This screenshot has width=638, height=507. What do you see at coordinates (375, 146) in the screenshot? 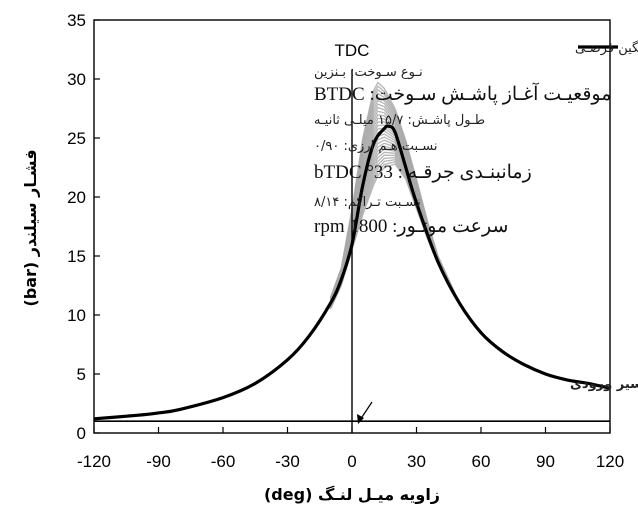
I see `condition-equivalence-ratio: نسـبت هـم ارزی: ۰/۹۰` at bounding box center [375, 146].